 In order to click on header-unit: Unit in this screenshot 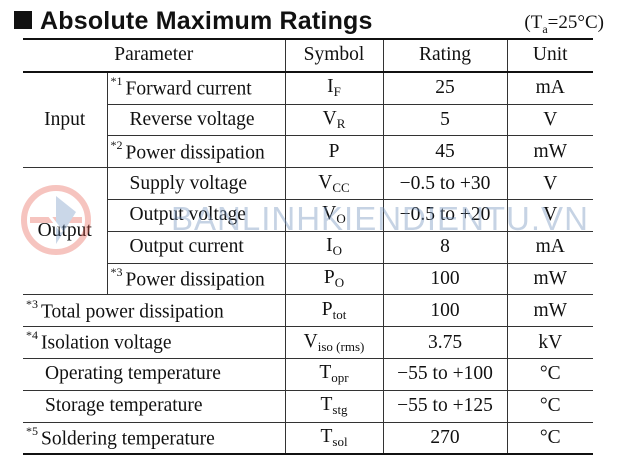, I will do `click(550, 55)`.